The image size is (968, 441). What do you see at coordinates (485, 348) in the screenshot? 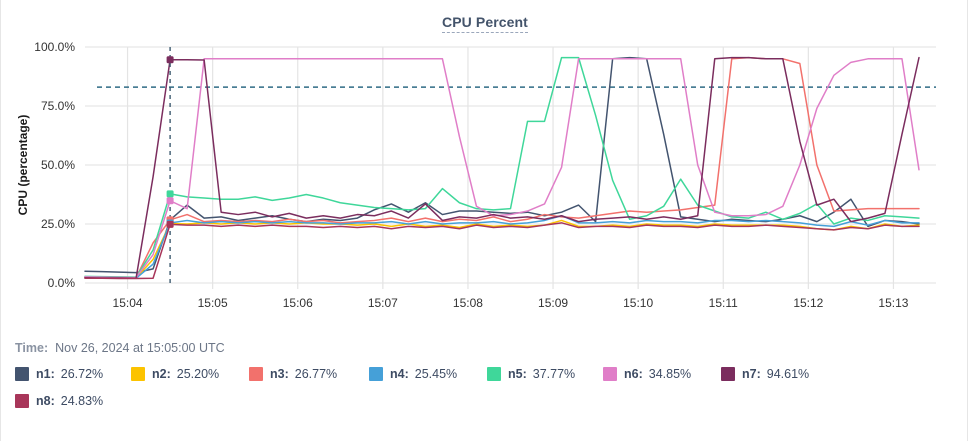
I see `time-row: Time: Nov 26, 2024 at 15:05:00 UTC` at bounding box center [485, 348].